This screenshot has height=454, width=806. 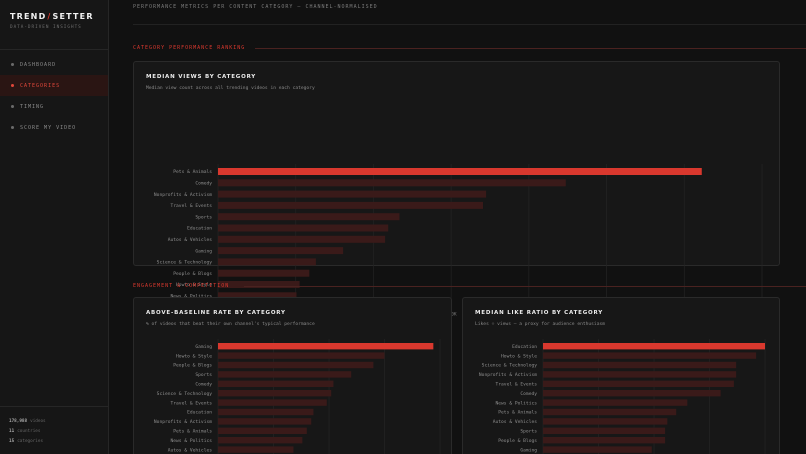 I want to click on nav-item-categories: CATEGORIES, so click(x=54, y=85).